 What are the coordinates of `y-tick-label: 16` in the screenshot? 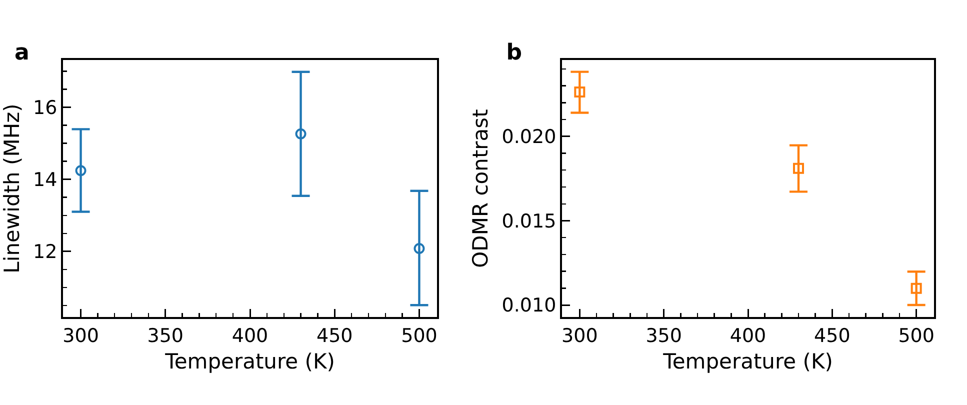 It's located at (45, 107).